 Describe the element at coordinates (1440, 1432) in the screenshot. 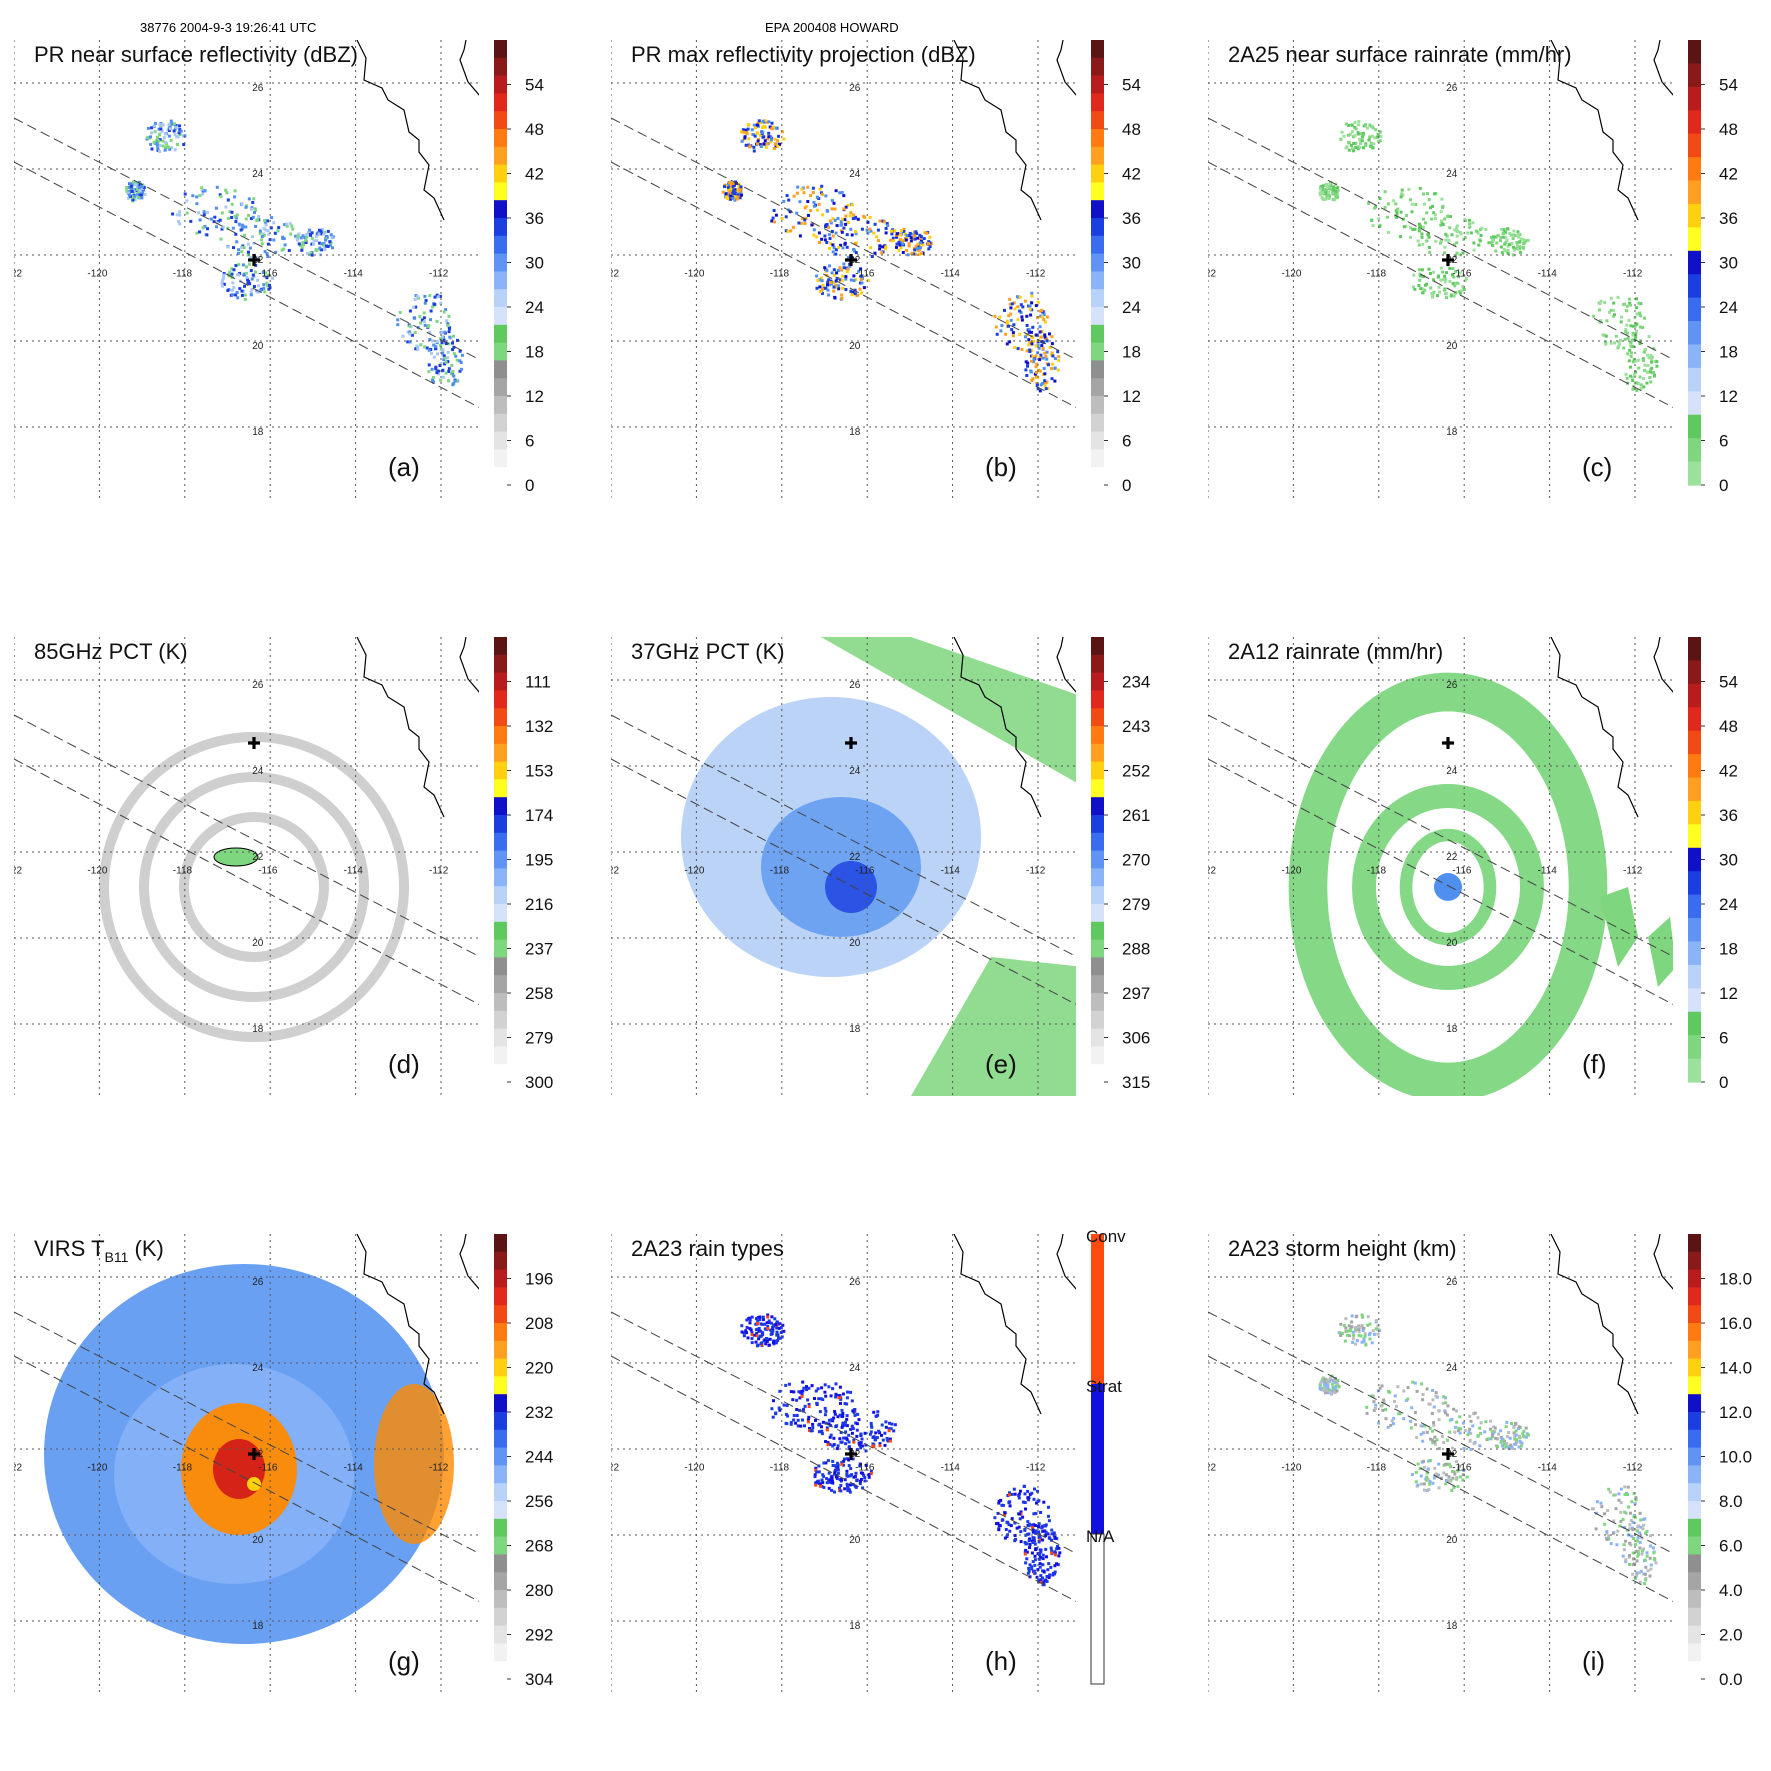

I see `swath-edge-north` at that location.